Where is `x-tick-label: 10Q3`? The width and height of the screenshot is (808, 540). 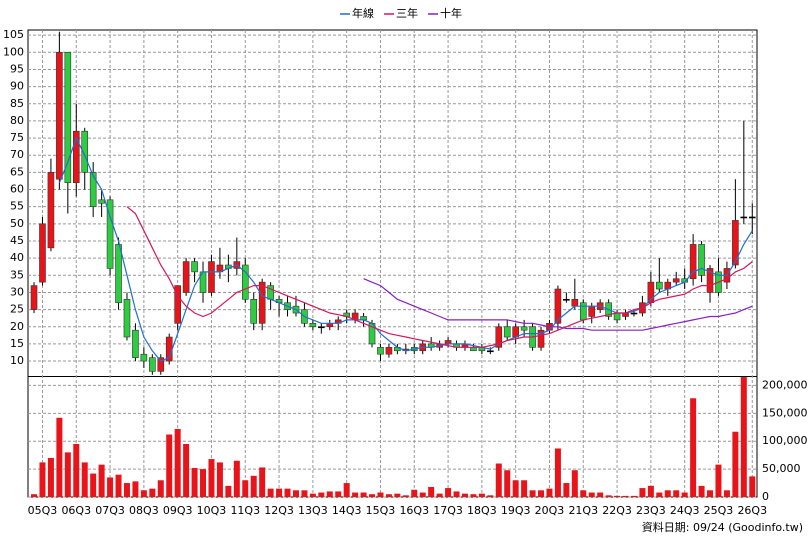
x-tick-label: 10Q3 is located at coordinates (212, 510).